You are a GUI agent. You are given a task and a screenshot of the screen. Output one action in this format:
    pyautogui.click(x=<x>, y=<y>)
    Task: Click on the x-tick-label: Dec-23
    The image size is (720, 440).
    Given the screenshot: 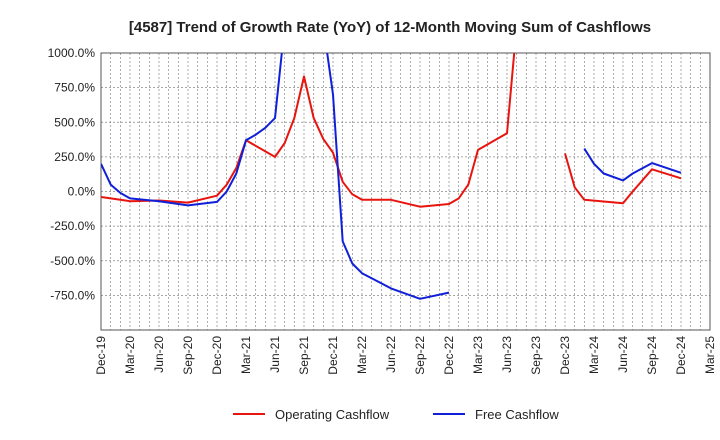 What is the action you would take?
    pyautogui.click(x=565, y=355)
    